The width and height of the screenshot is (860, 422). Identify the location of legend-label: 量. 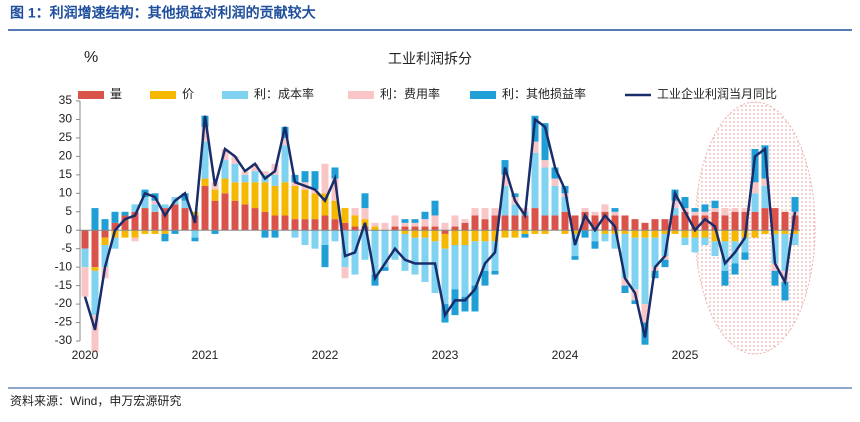
(116, 94).